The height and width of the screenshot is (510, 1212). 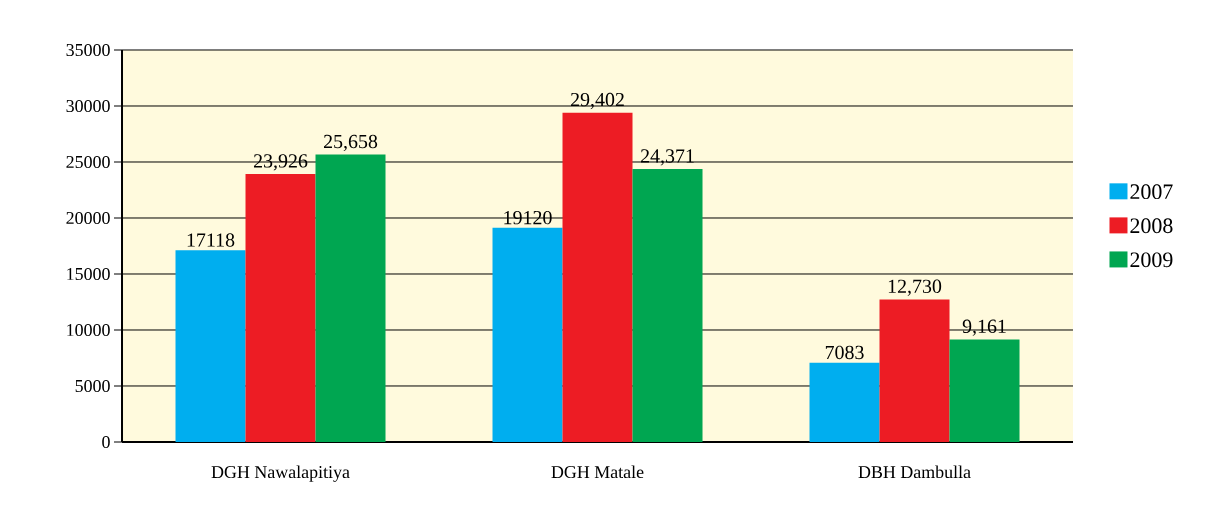 What do you see at coordinates (914, 472) in the screenshot?
I see `x-tick-label: DBH Dambulla` at bounding box center [914, 472].